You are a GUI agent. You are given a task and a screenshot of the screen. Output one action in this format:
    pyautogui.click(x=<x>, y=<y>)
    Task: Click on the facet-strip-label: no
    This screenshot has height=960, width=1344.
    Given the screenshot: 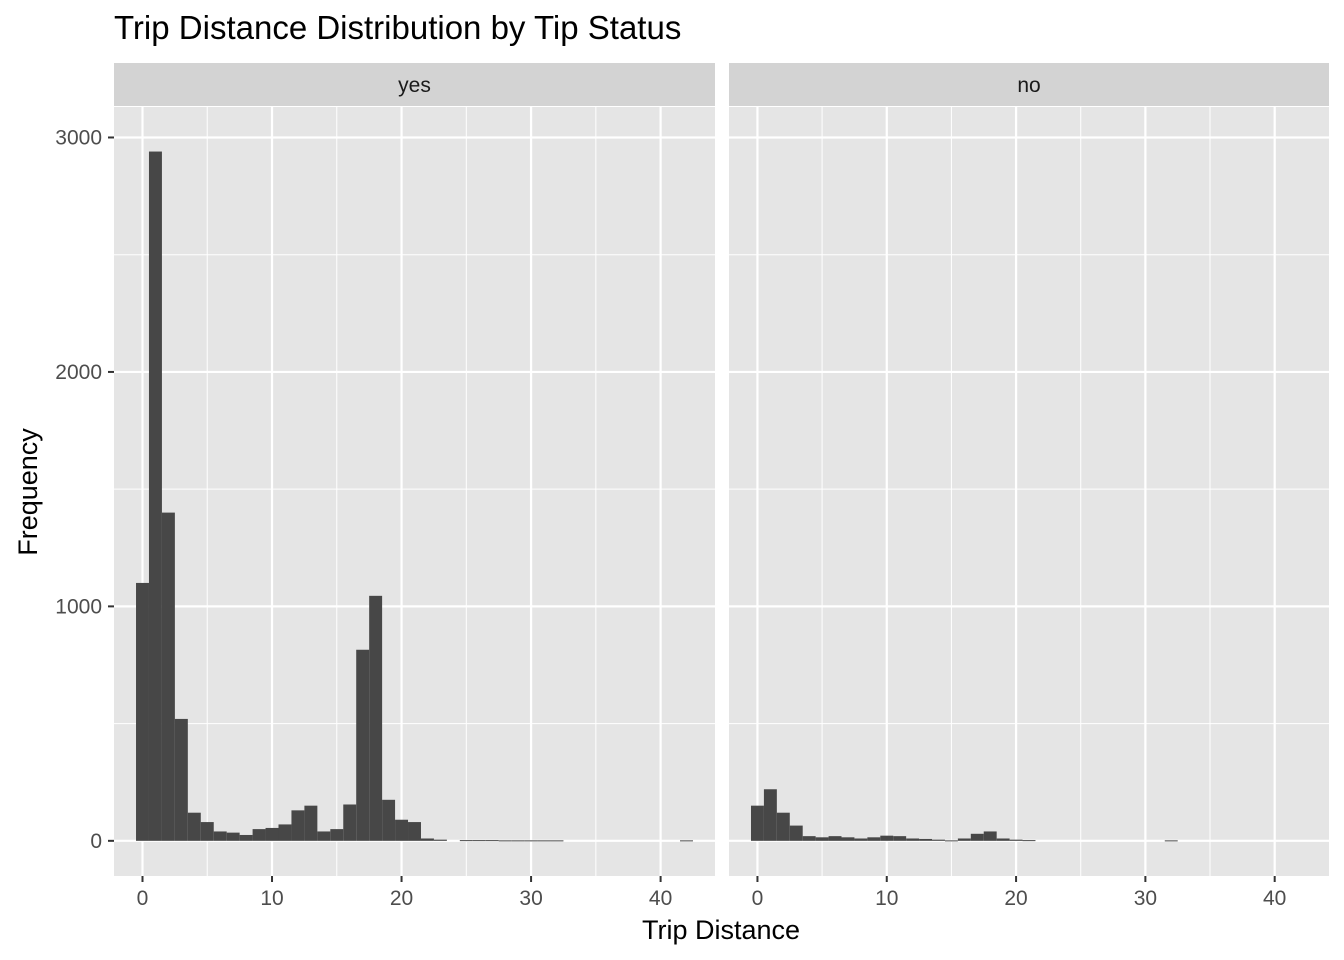 What is the action you would take?
    pyautogui.click(x=1028, y=85)
    